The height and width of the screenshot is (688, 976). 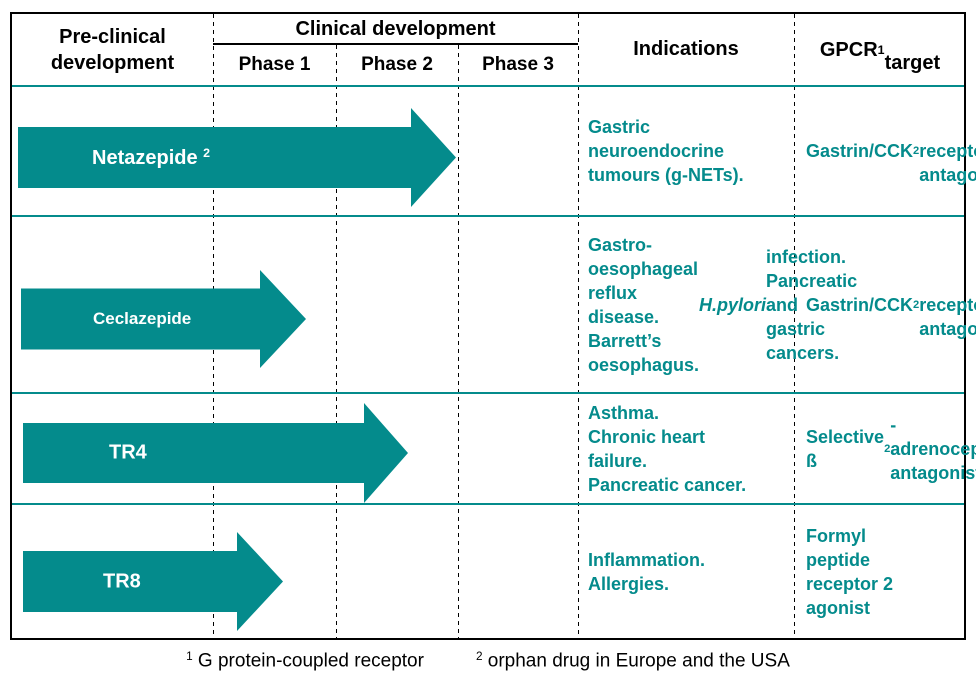 I want to click on column-divider-phase2-phase3, so click(x=458, y=341).